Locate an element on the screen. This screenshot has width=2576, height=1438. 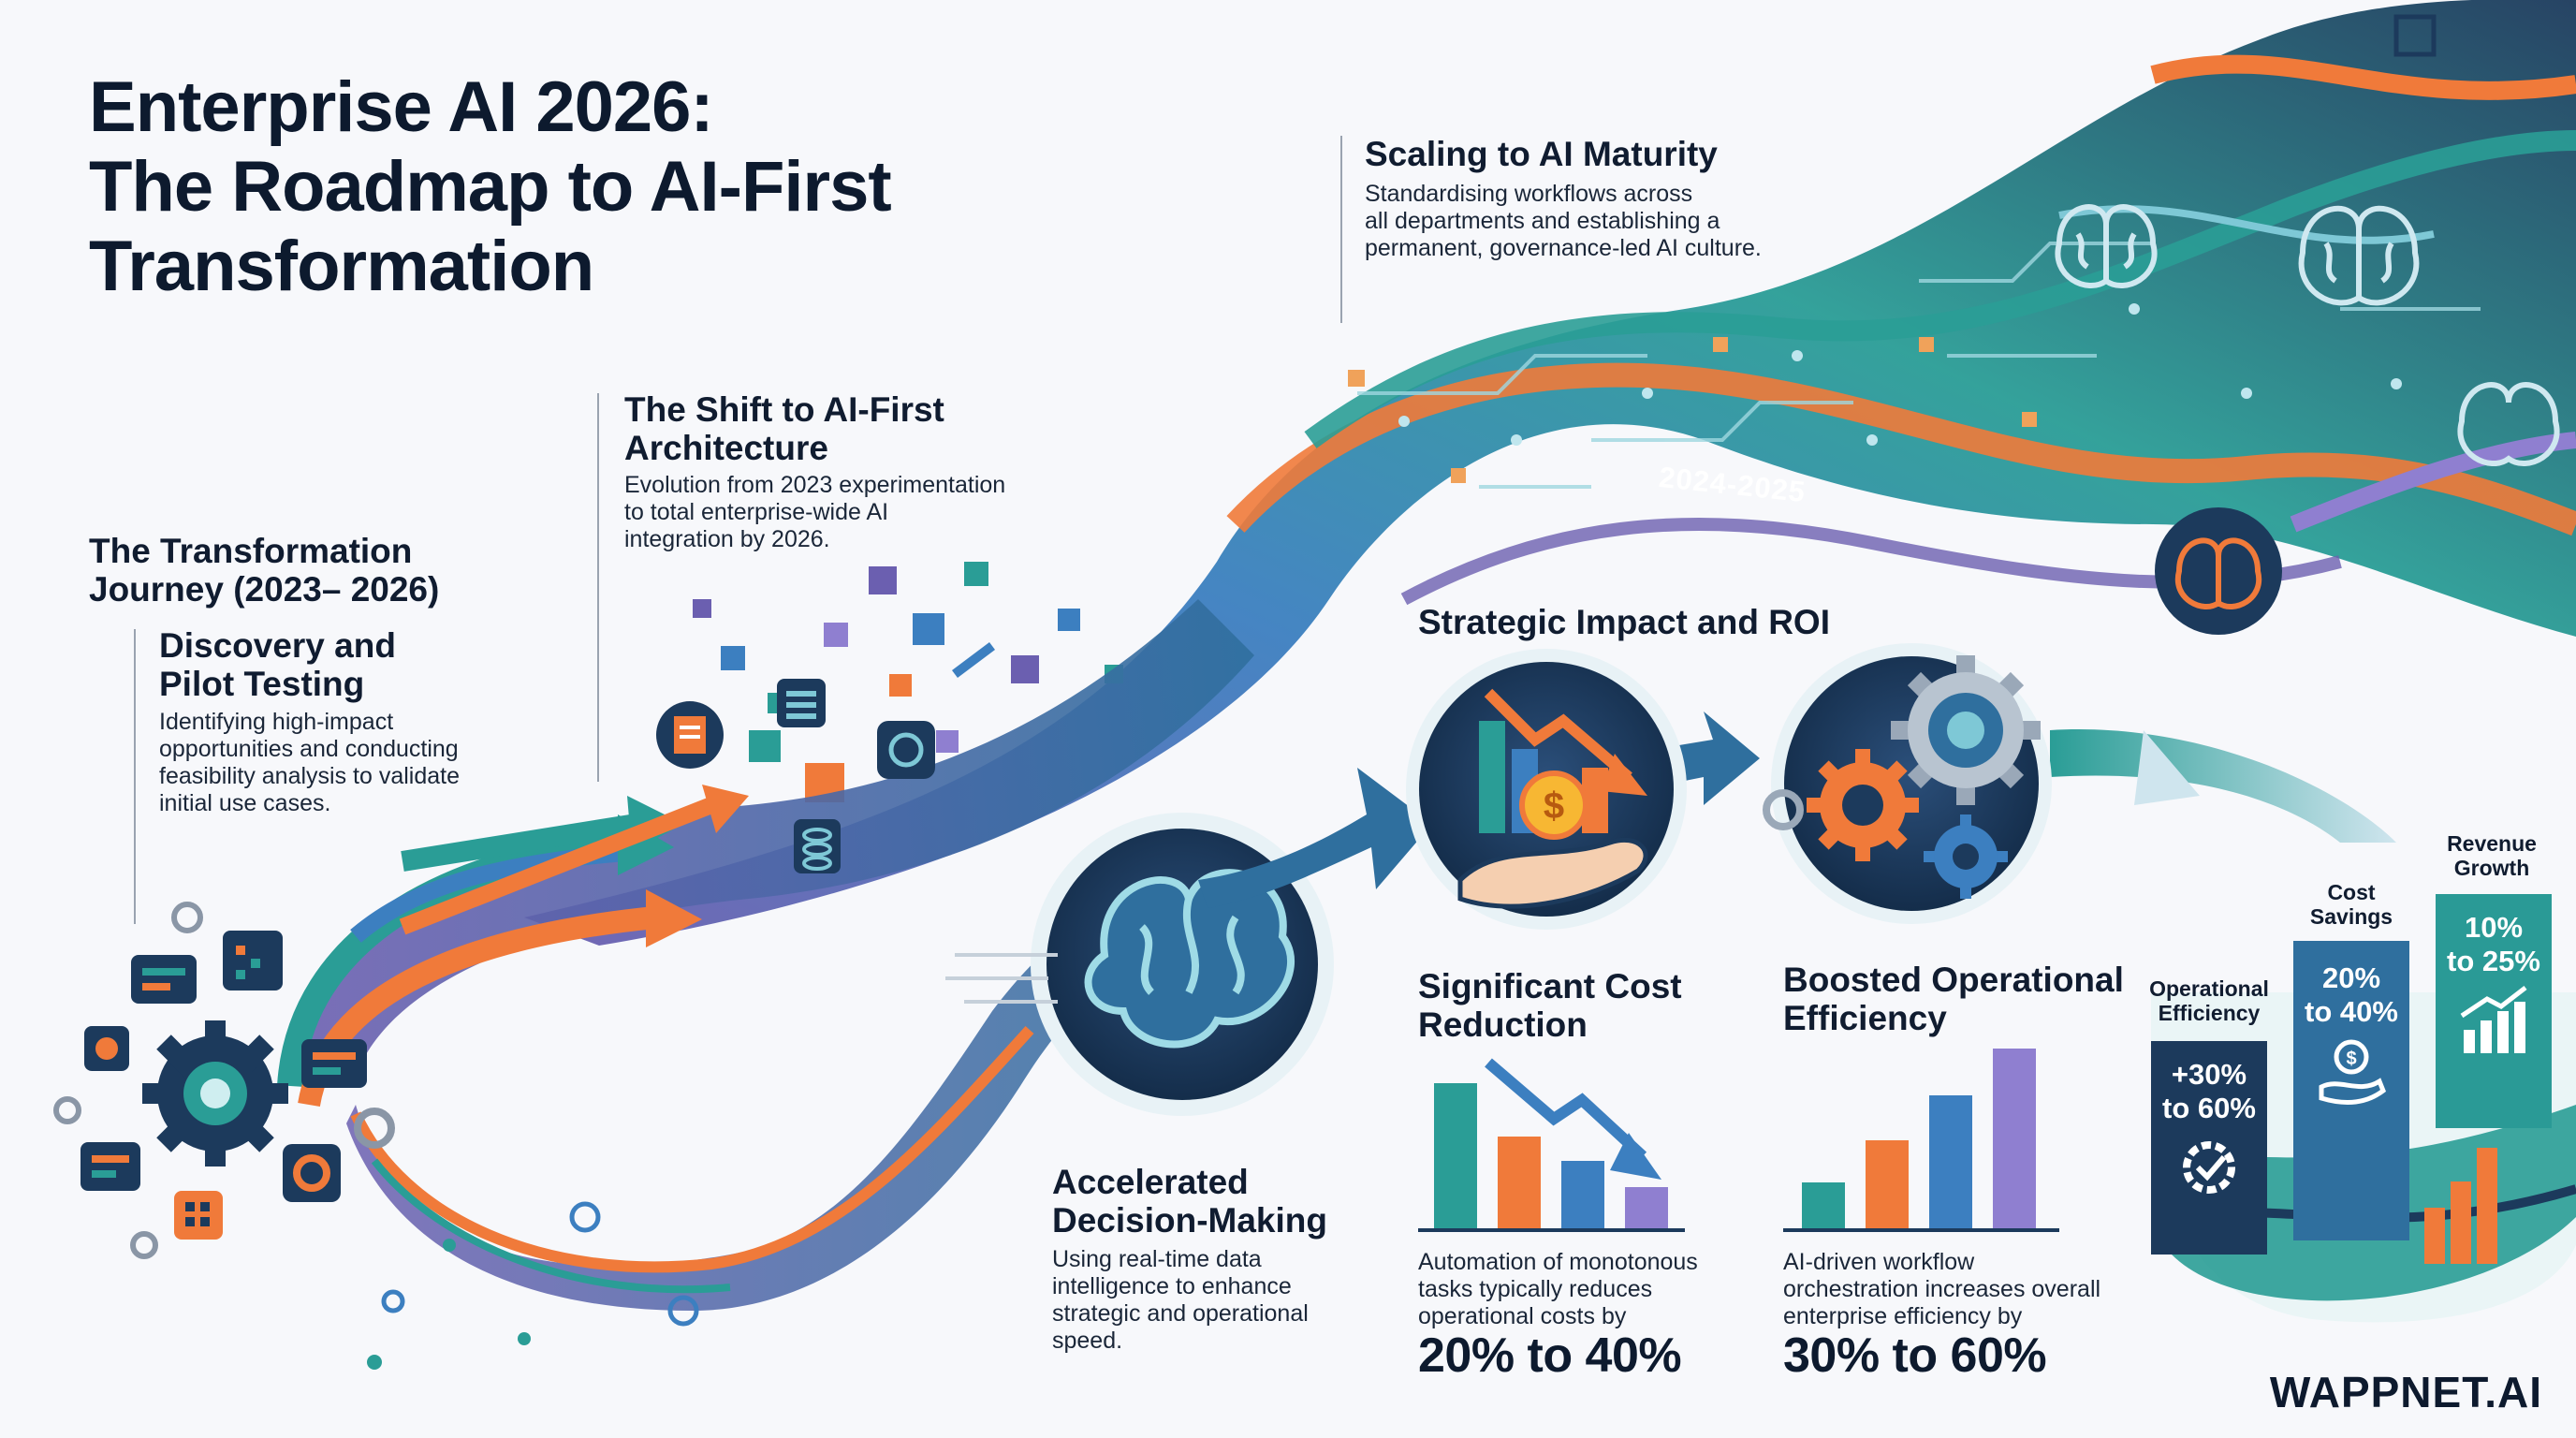
efficiency-bar-chart is located at coordinates (1921, 1140).